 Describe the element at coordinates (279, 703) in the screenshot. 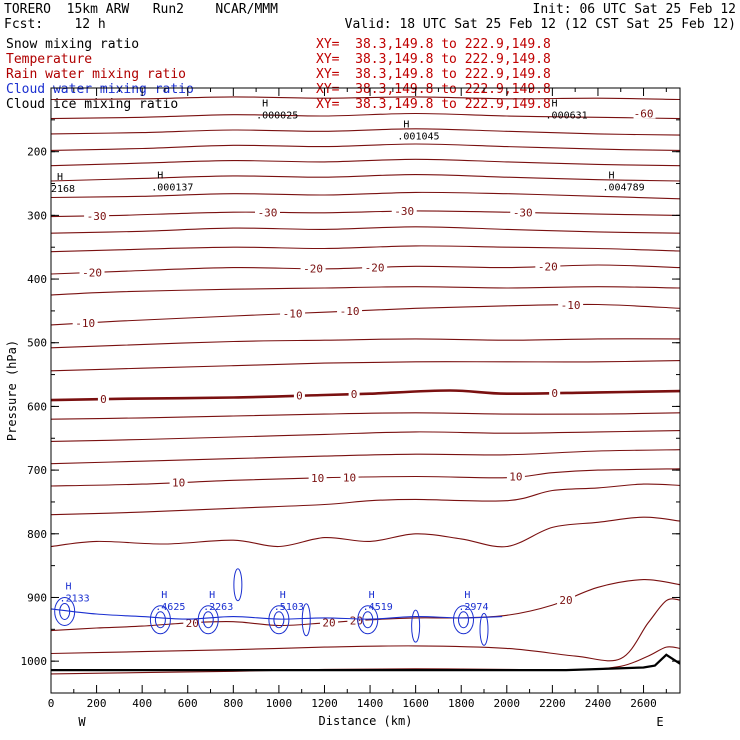

I see `x-tick-label: 1000` at that location.